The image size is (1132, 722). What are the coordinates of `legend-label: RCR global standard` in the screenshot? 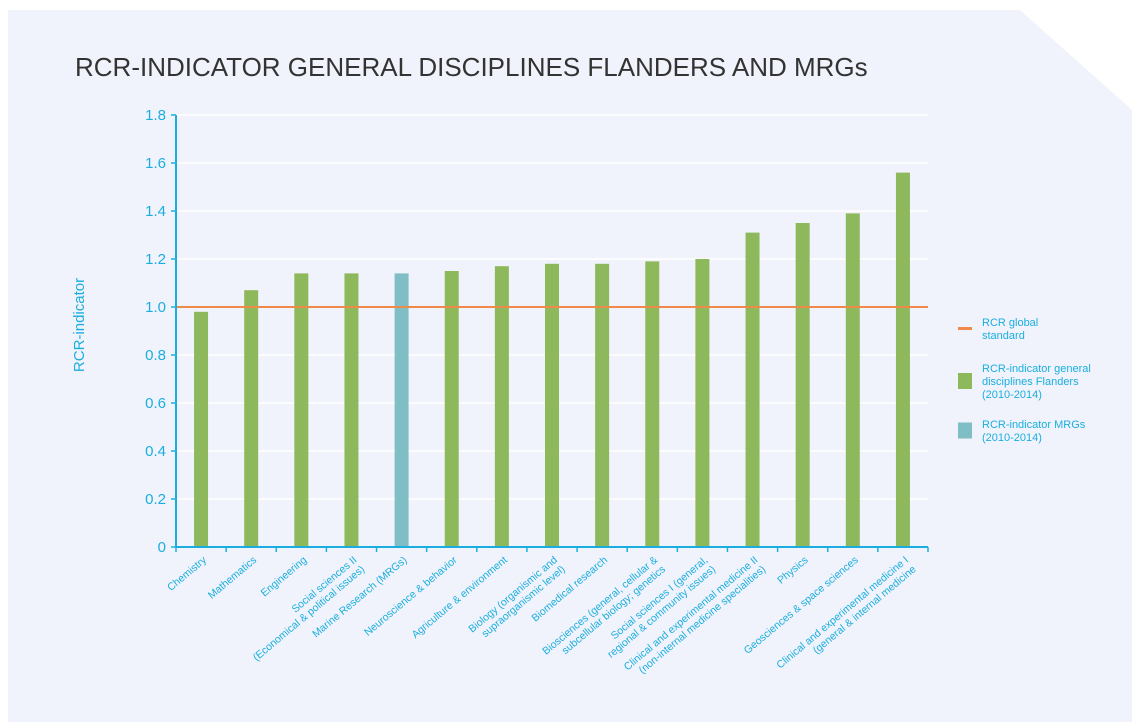 It's located at (1010, 329).